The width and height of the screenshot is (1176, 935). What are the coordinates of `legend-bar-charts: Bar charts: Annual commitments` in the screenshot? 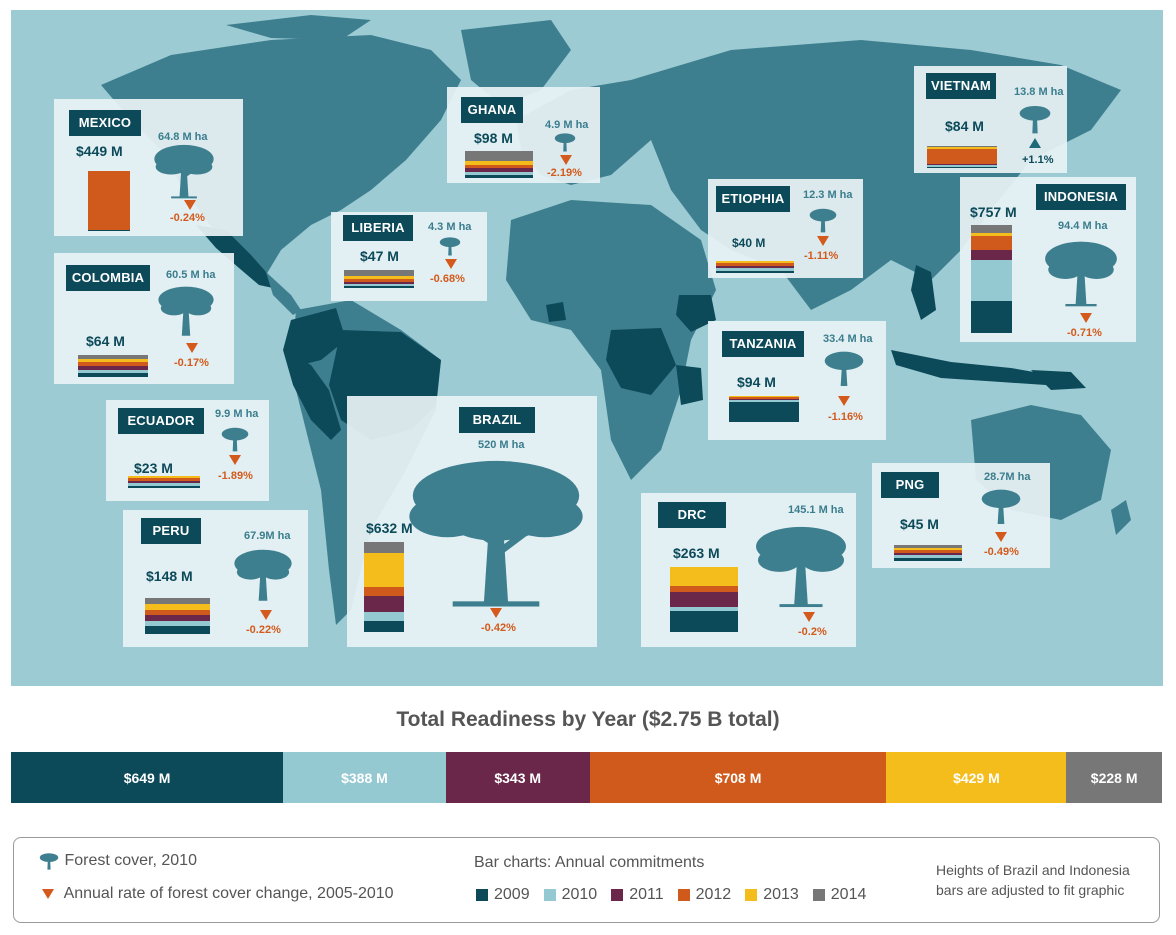 It's located at (589, 862).